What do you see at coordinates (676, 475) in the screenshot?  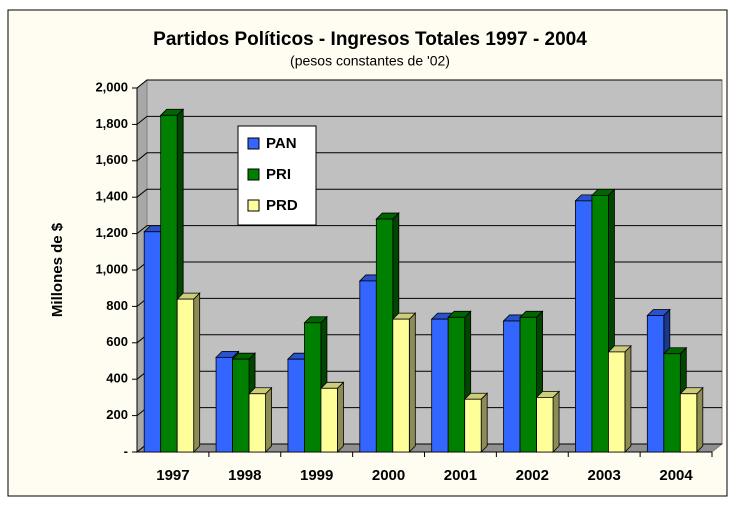 I see `x-tick-label: 2004` at bounding box center [676, 475].